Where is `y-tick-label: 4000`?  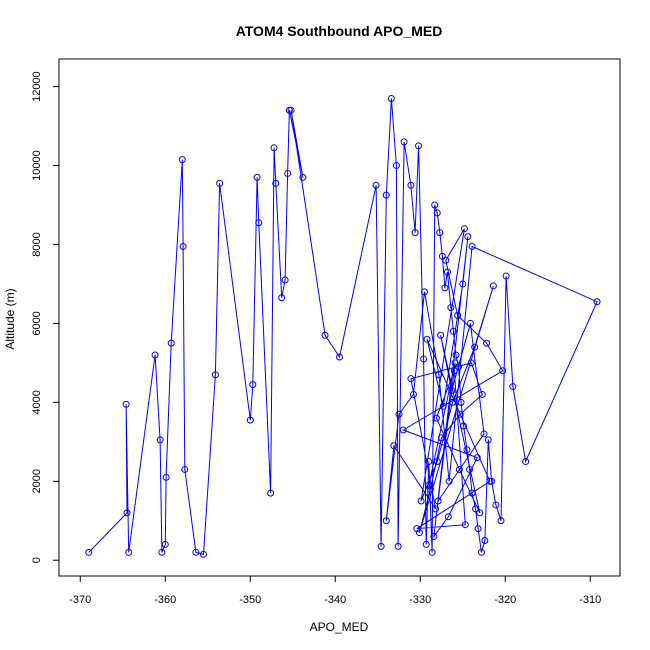 y-tick-label: 4000 is located at coordinates (37, 402).